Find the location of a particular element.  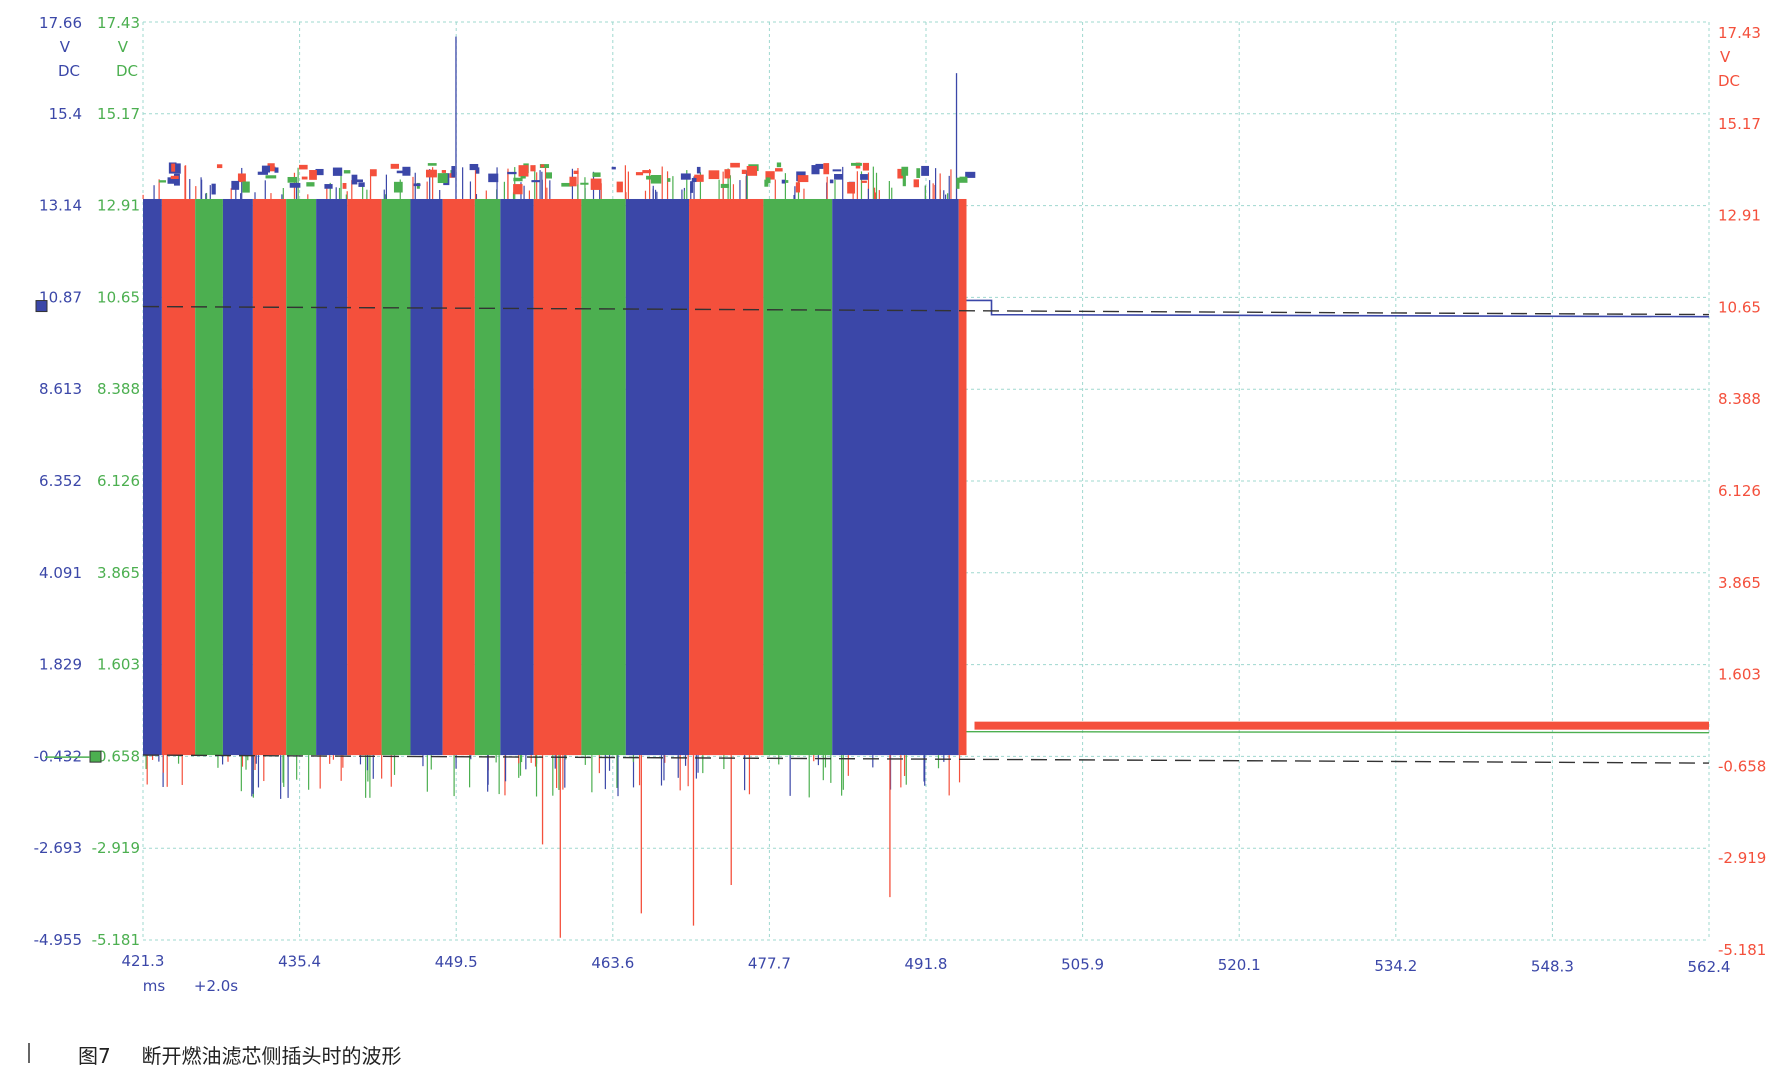

green-axis-unit-label: V is located at coordinates (123, 47).